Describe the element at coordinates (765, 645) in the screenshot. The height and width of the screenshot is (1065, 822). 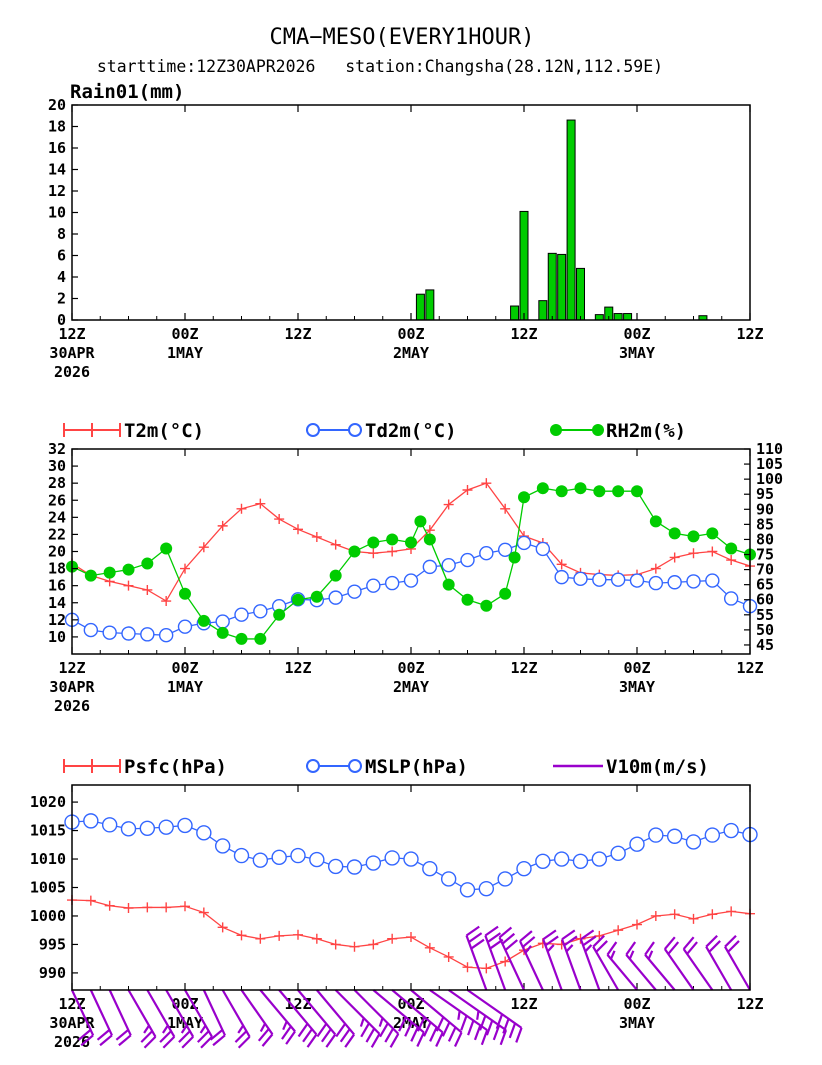
I see `rh-y-tick-label: 45` at that location.